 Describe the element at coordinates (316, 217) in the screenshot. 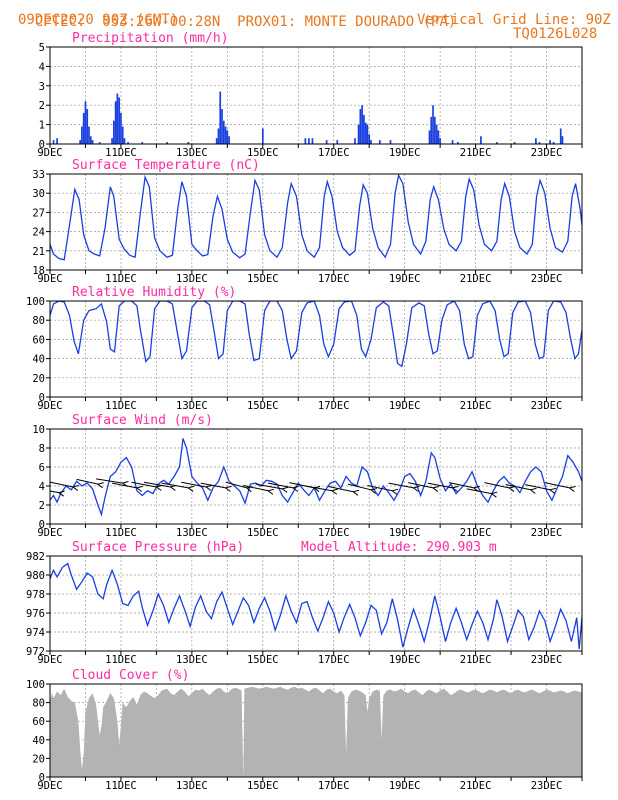

I see `plot-area` at that location.